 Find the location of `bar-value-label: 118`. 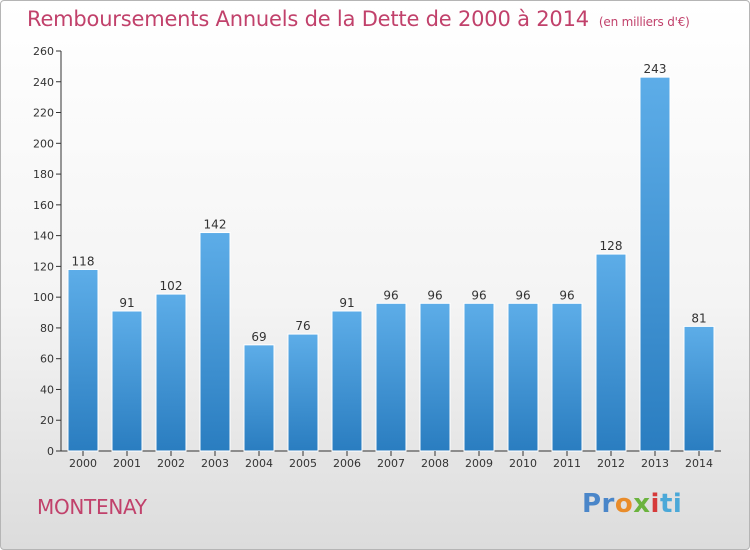

bar-value-label: 118 is located at coordinates (83, 261).